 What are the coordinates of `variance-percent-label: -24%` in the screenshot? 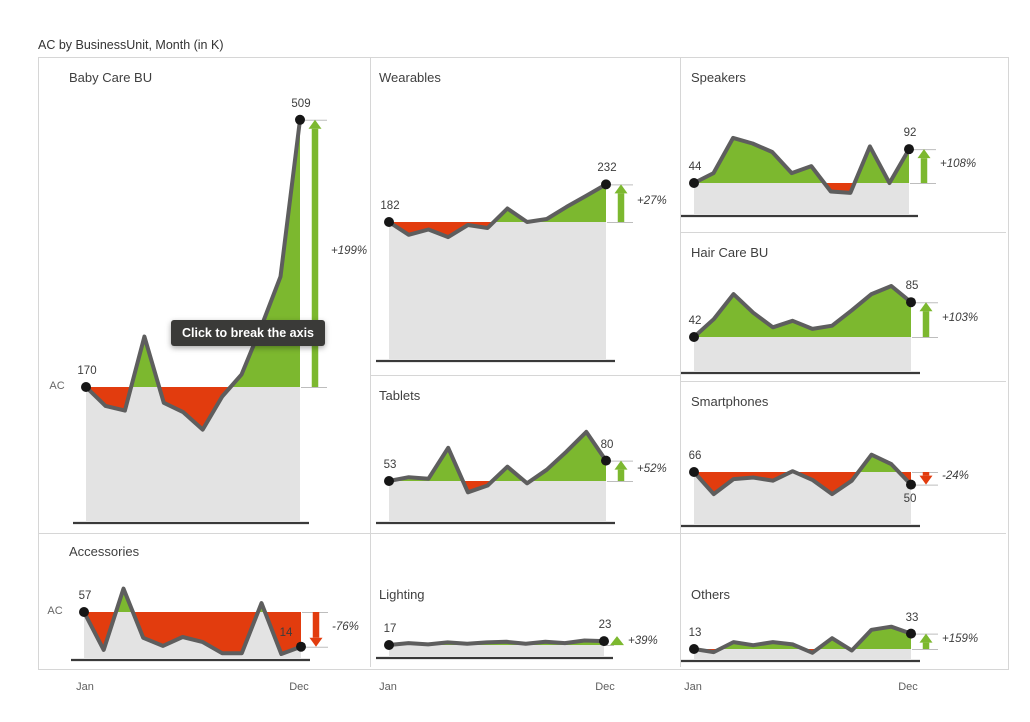 It's located at (955, 476).